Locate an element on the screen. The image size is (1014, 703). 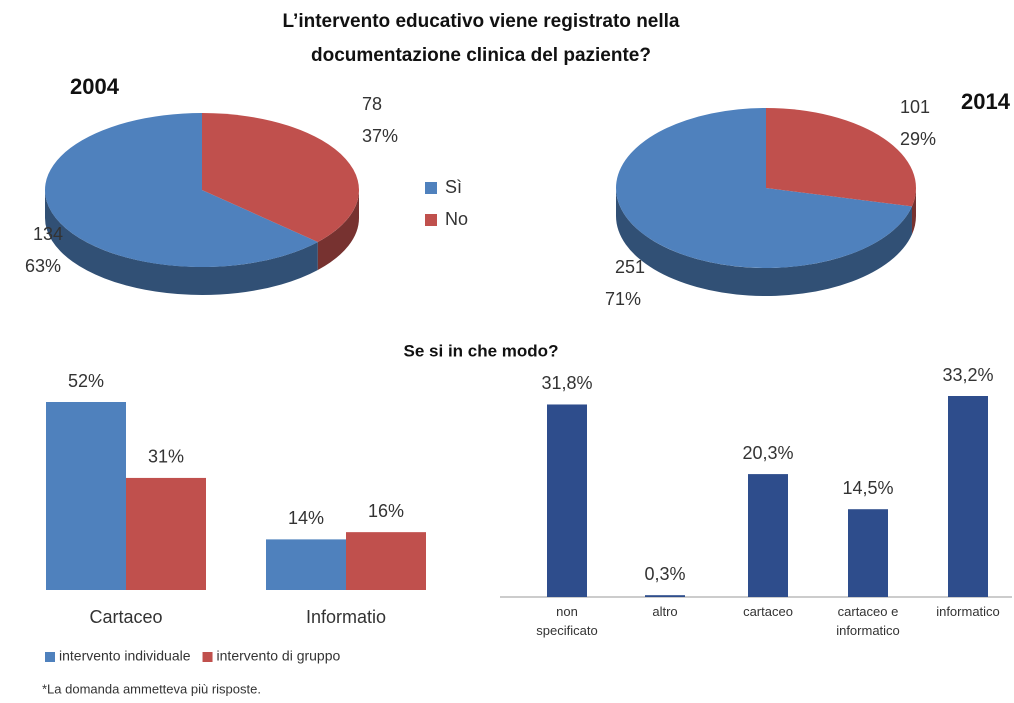
bar-value-label: 33,2% is located at coordinates (967, 375).